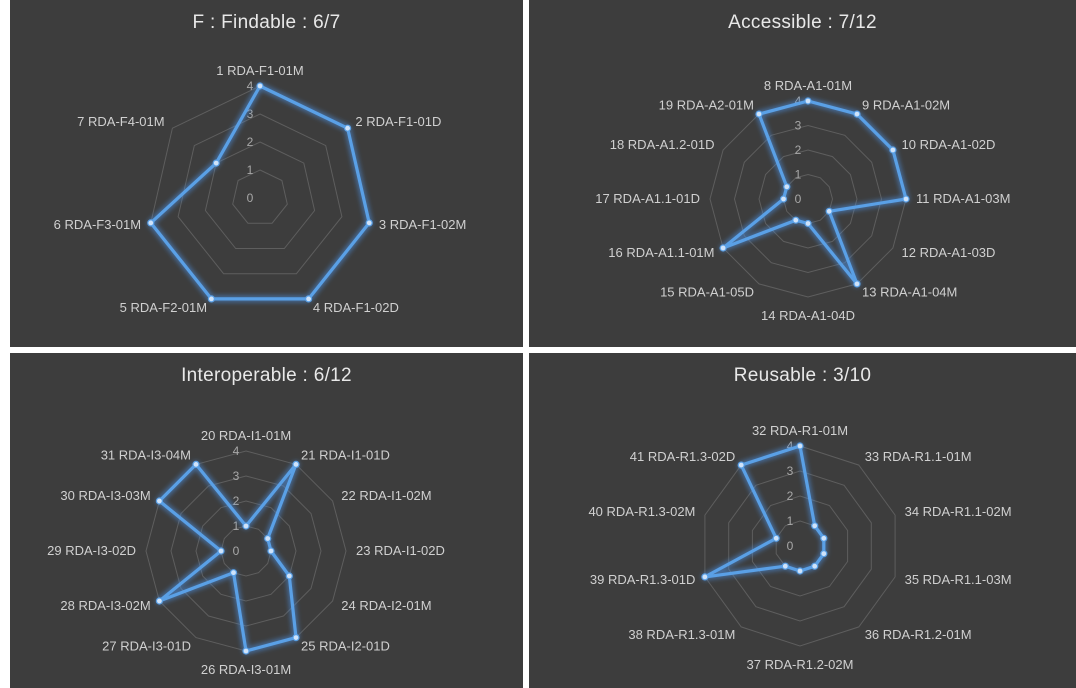 The height and width of the screenshot is (688, 1076). What do you see at coordinates (909, 292) in the screenshot?
I see `accessible-category-label: 13 RDA-A1-04M` at bounding box center [909, 292].